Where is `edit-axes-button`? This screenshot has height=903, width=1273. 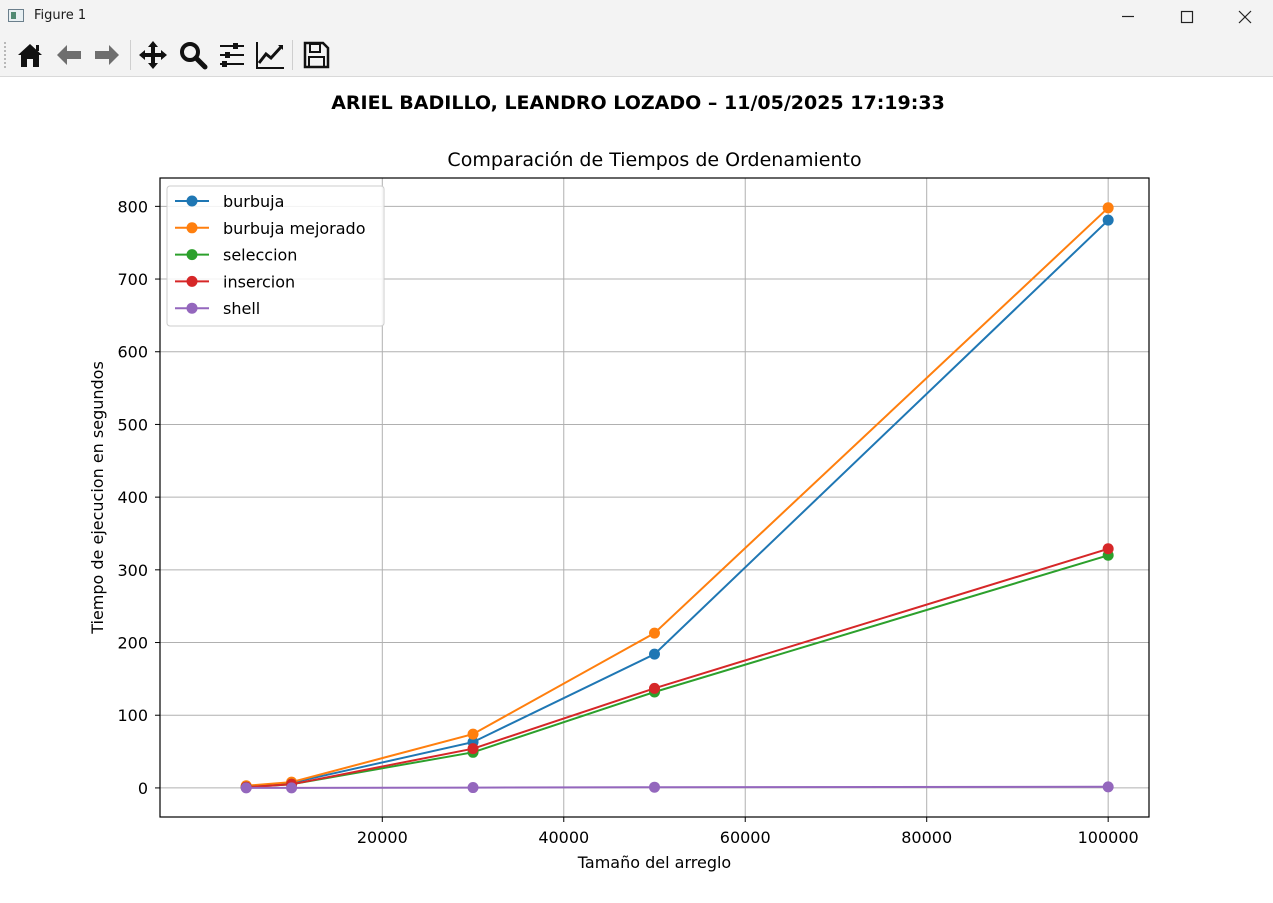 edit-axes-button is located at coordinates (270, 55).